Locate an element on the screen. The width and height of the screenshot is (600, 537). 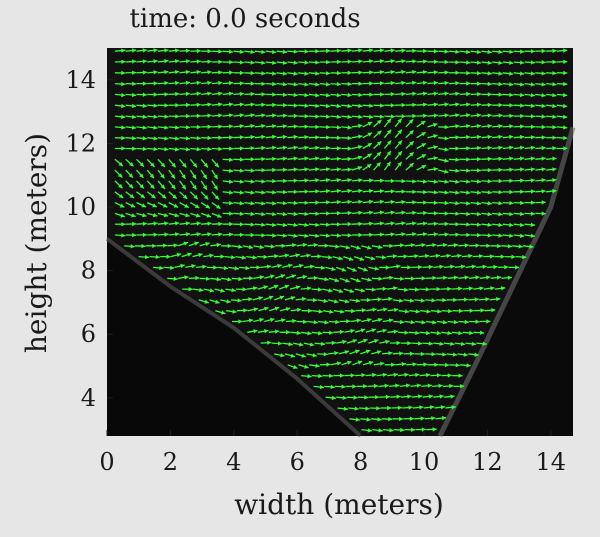
boundary-edge-right is located at coordinates (506, 282).